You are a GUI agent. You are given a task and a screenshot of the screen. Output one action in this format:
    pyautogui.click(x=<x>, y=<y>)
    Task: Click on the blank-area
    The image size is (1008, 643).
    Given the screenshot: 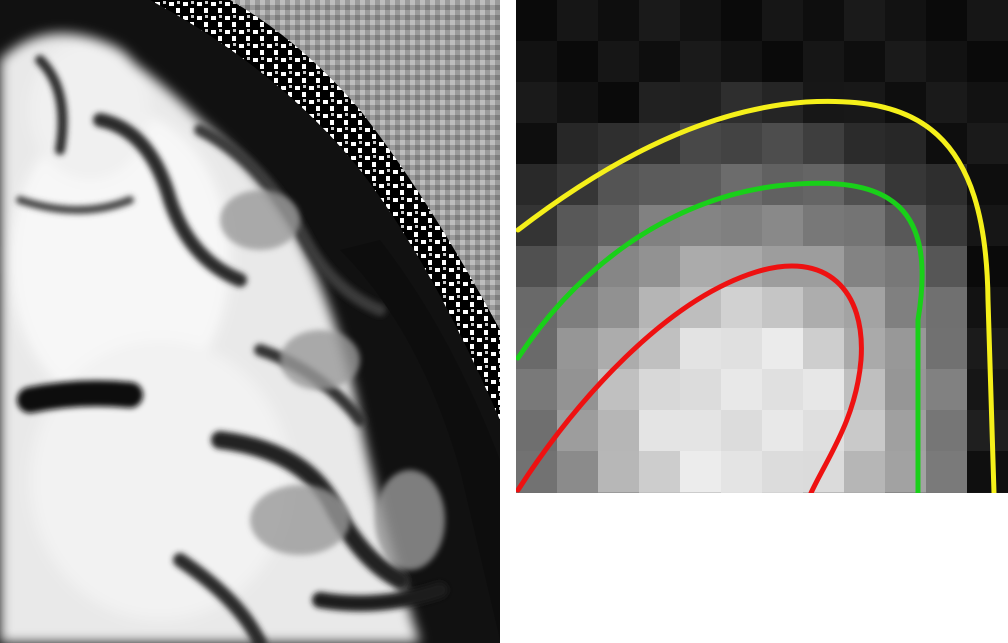 What is the action you would take?
    pyautogui.click(x=762, y=568)
    